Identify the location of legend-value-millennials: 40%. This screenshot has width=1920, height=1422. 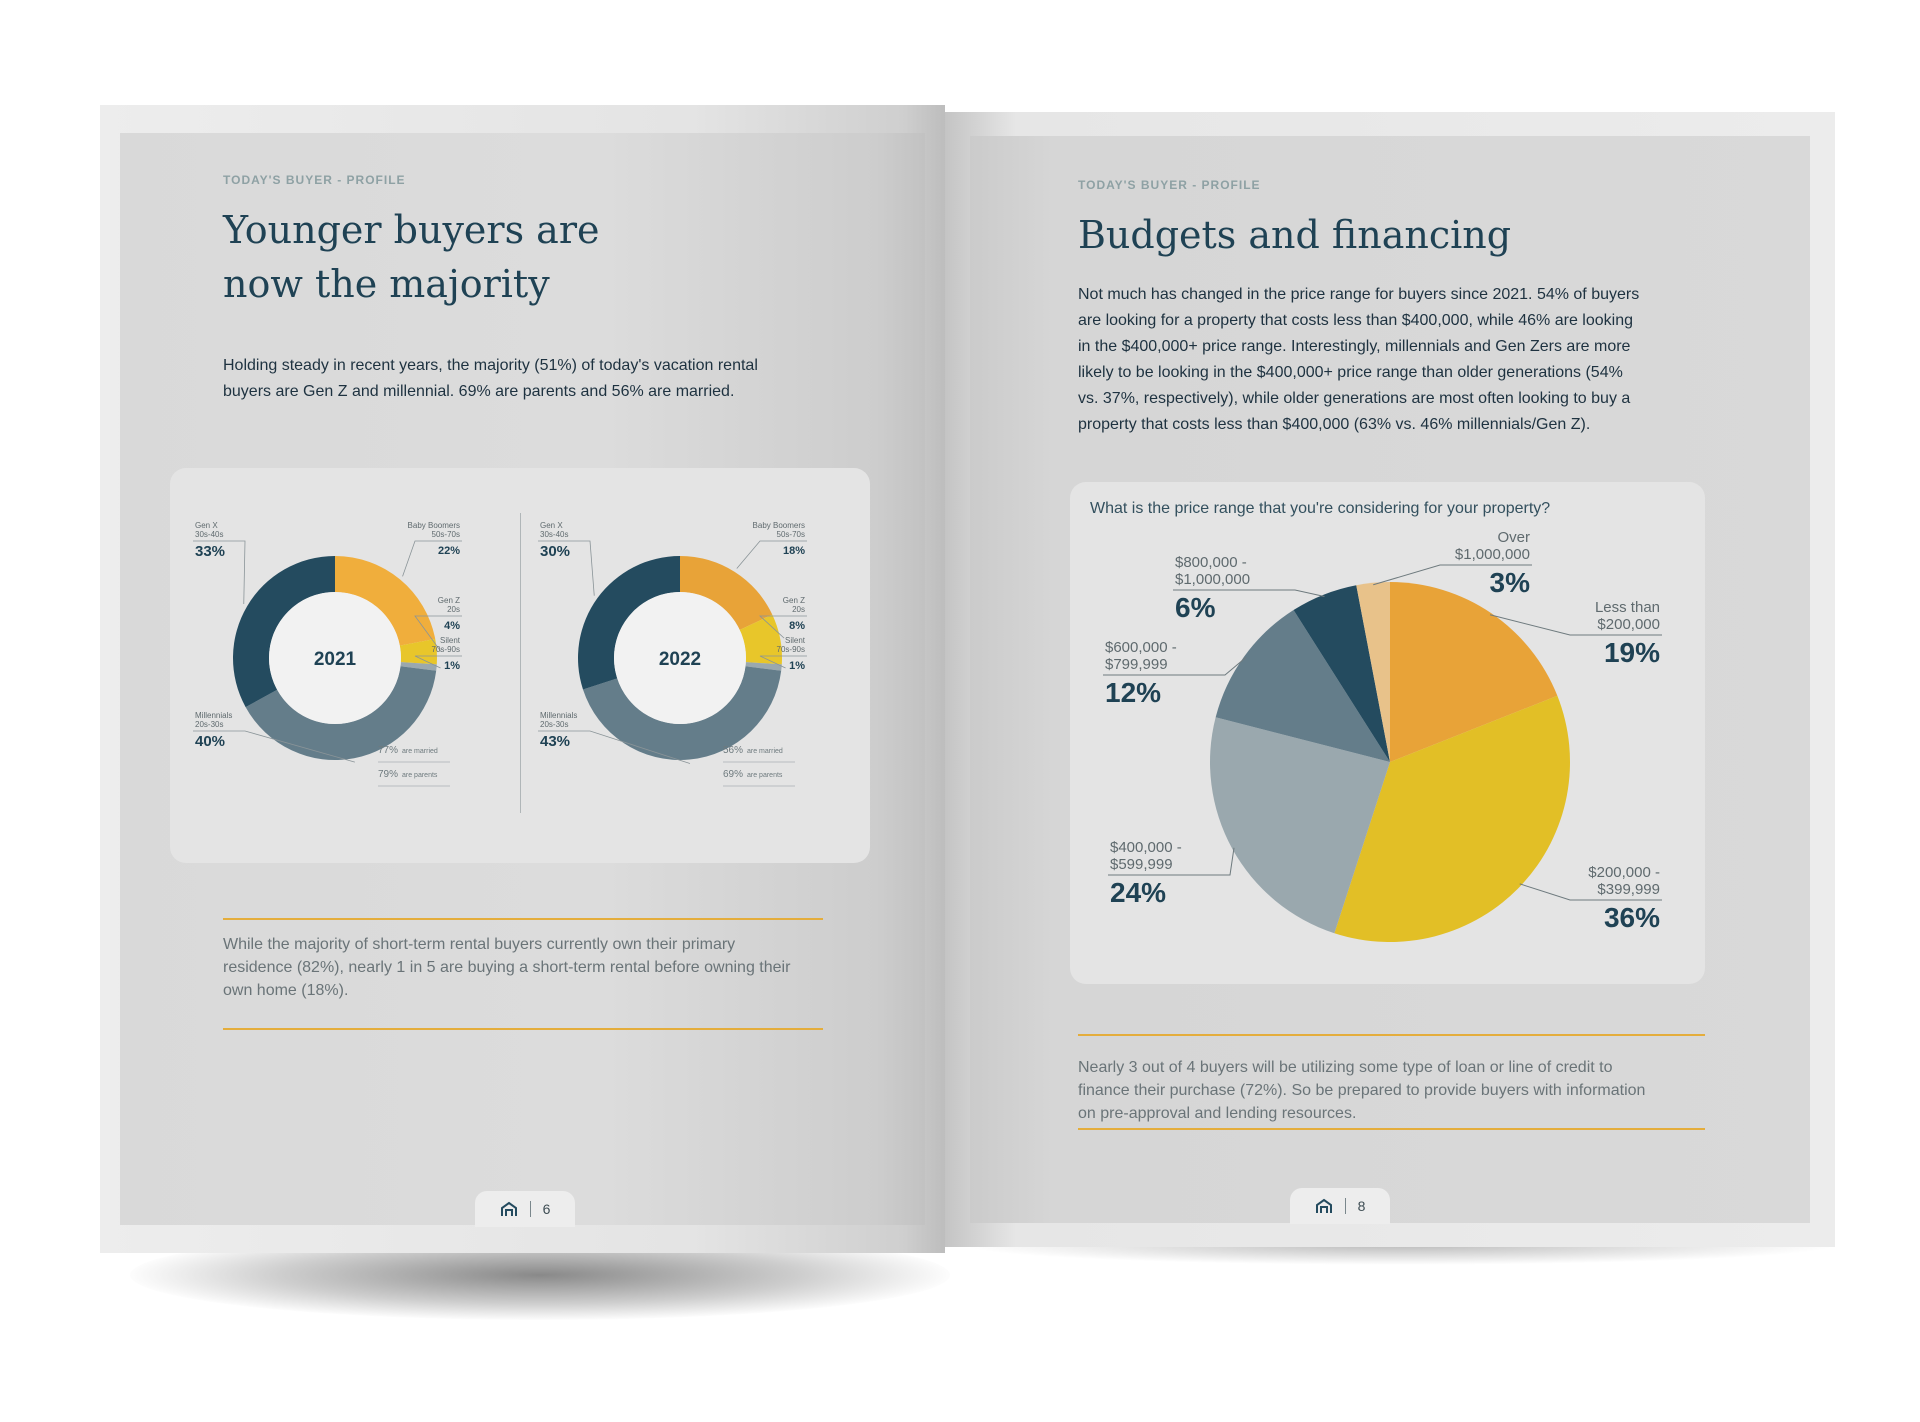
(210, 741).